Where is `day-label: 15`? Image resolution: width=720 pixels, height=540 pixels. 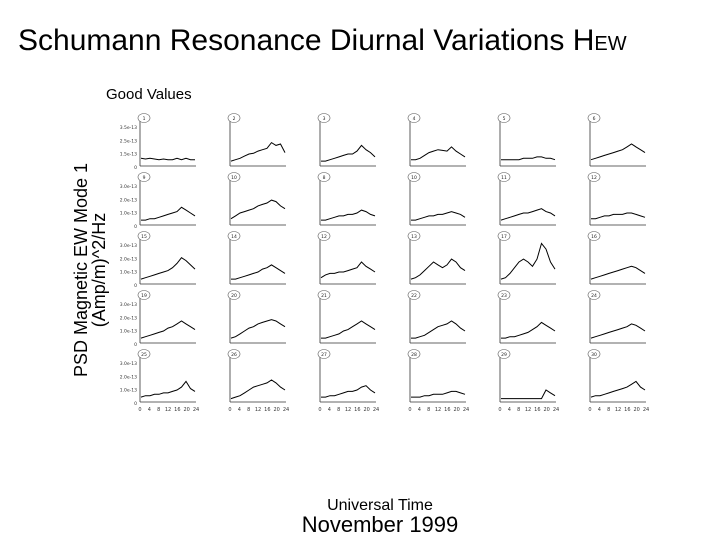 day-label: 15 is located at coordinates (144, 237).